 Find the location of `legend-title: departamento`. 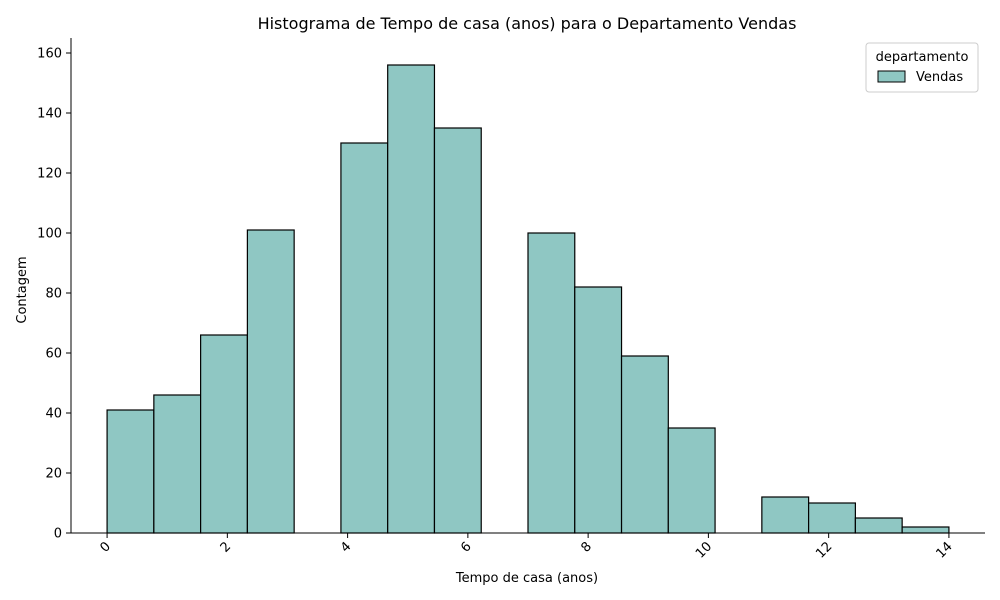

legend-title: departamento is located at coordinates (922, 57).